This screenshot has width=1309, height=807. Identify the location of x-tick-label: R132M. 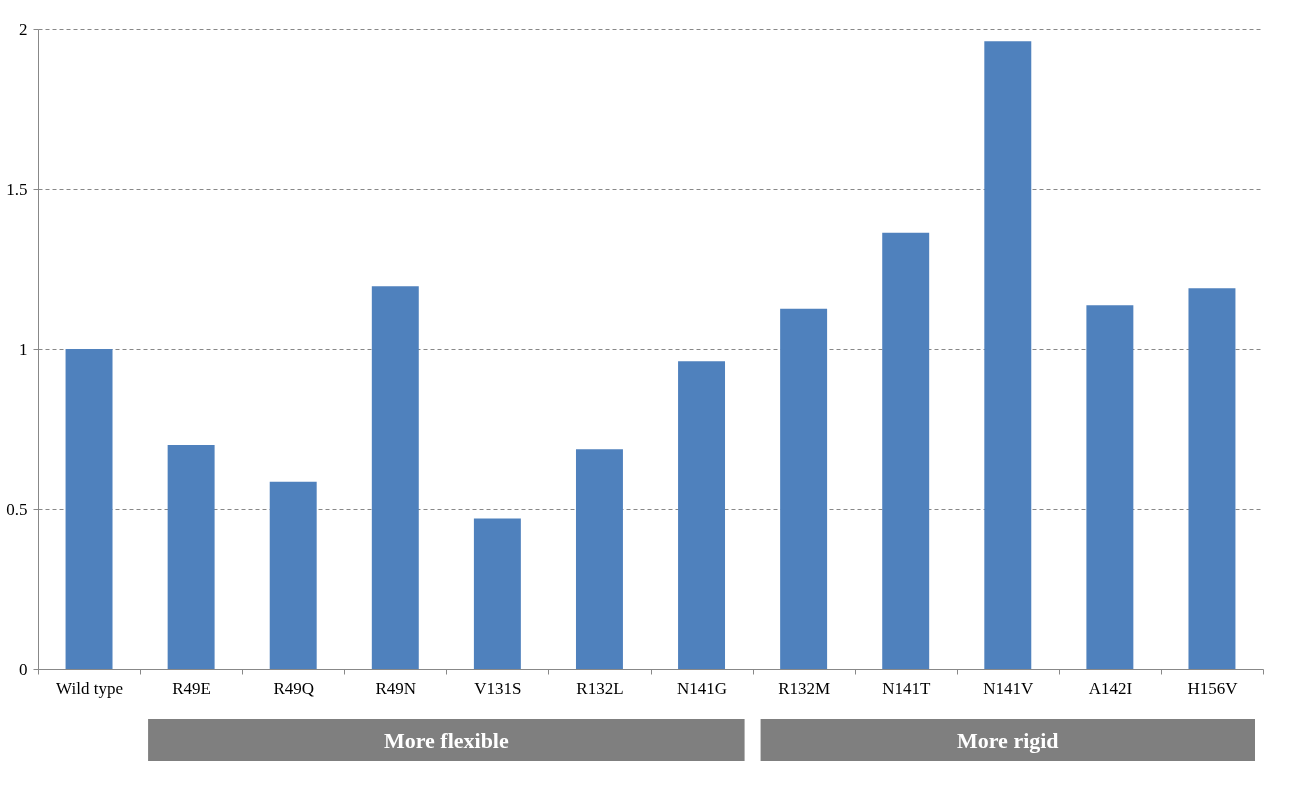
(804, 688).